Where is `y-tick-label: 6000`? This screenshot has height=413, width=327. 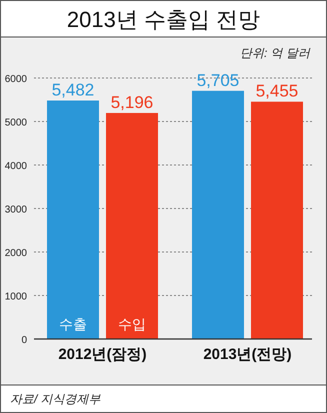
y-tick-label: 6000 is located at coordinates (16, 79).